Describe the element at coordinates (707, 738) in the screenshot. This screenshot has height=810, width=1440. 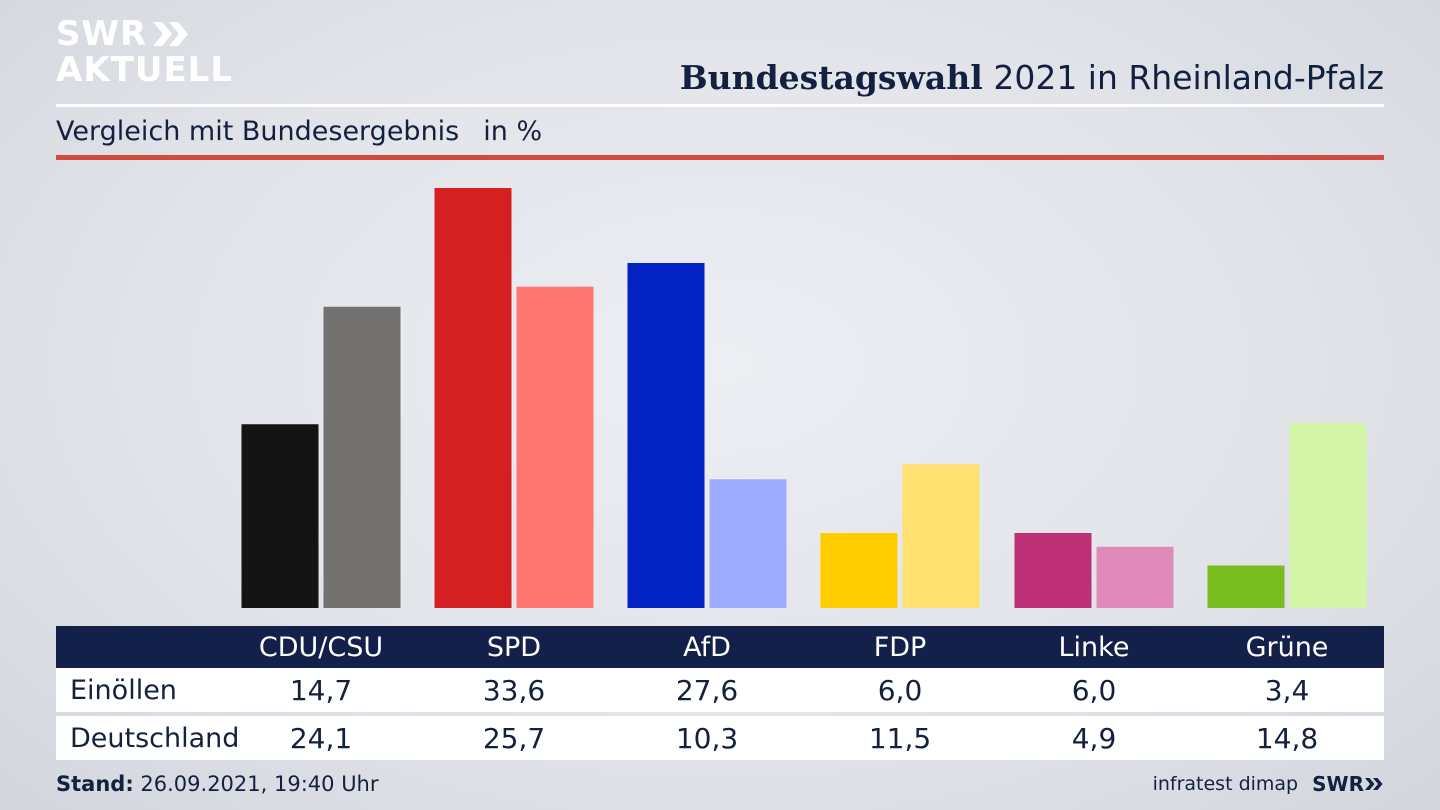
I see `table-cell: 10,3` at that location.